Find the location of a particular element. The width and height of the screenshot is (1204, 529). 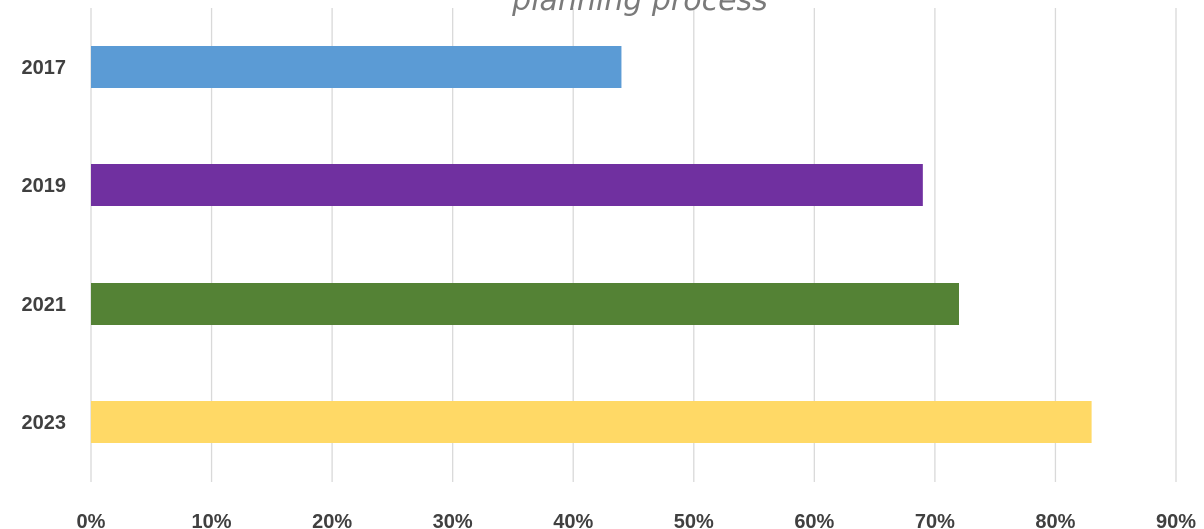

bar-2023 is located at coordinates (591, 422).